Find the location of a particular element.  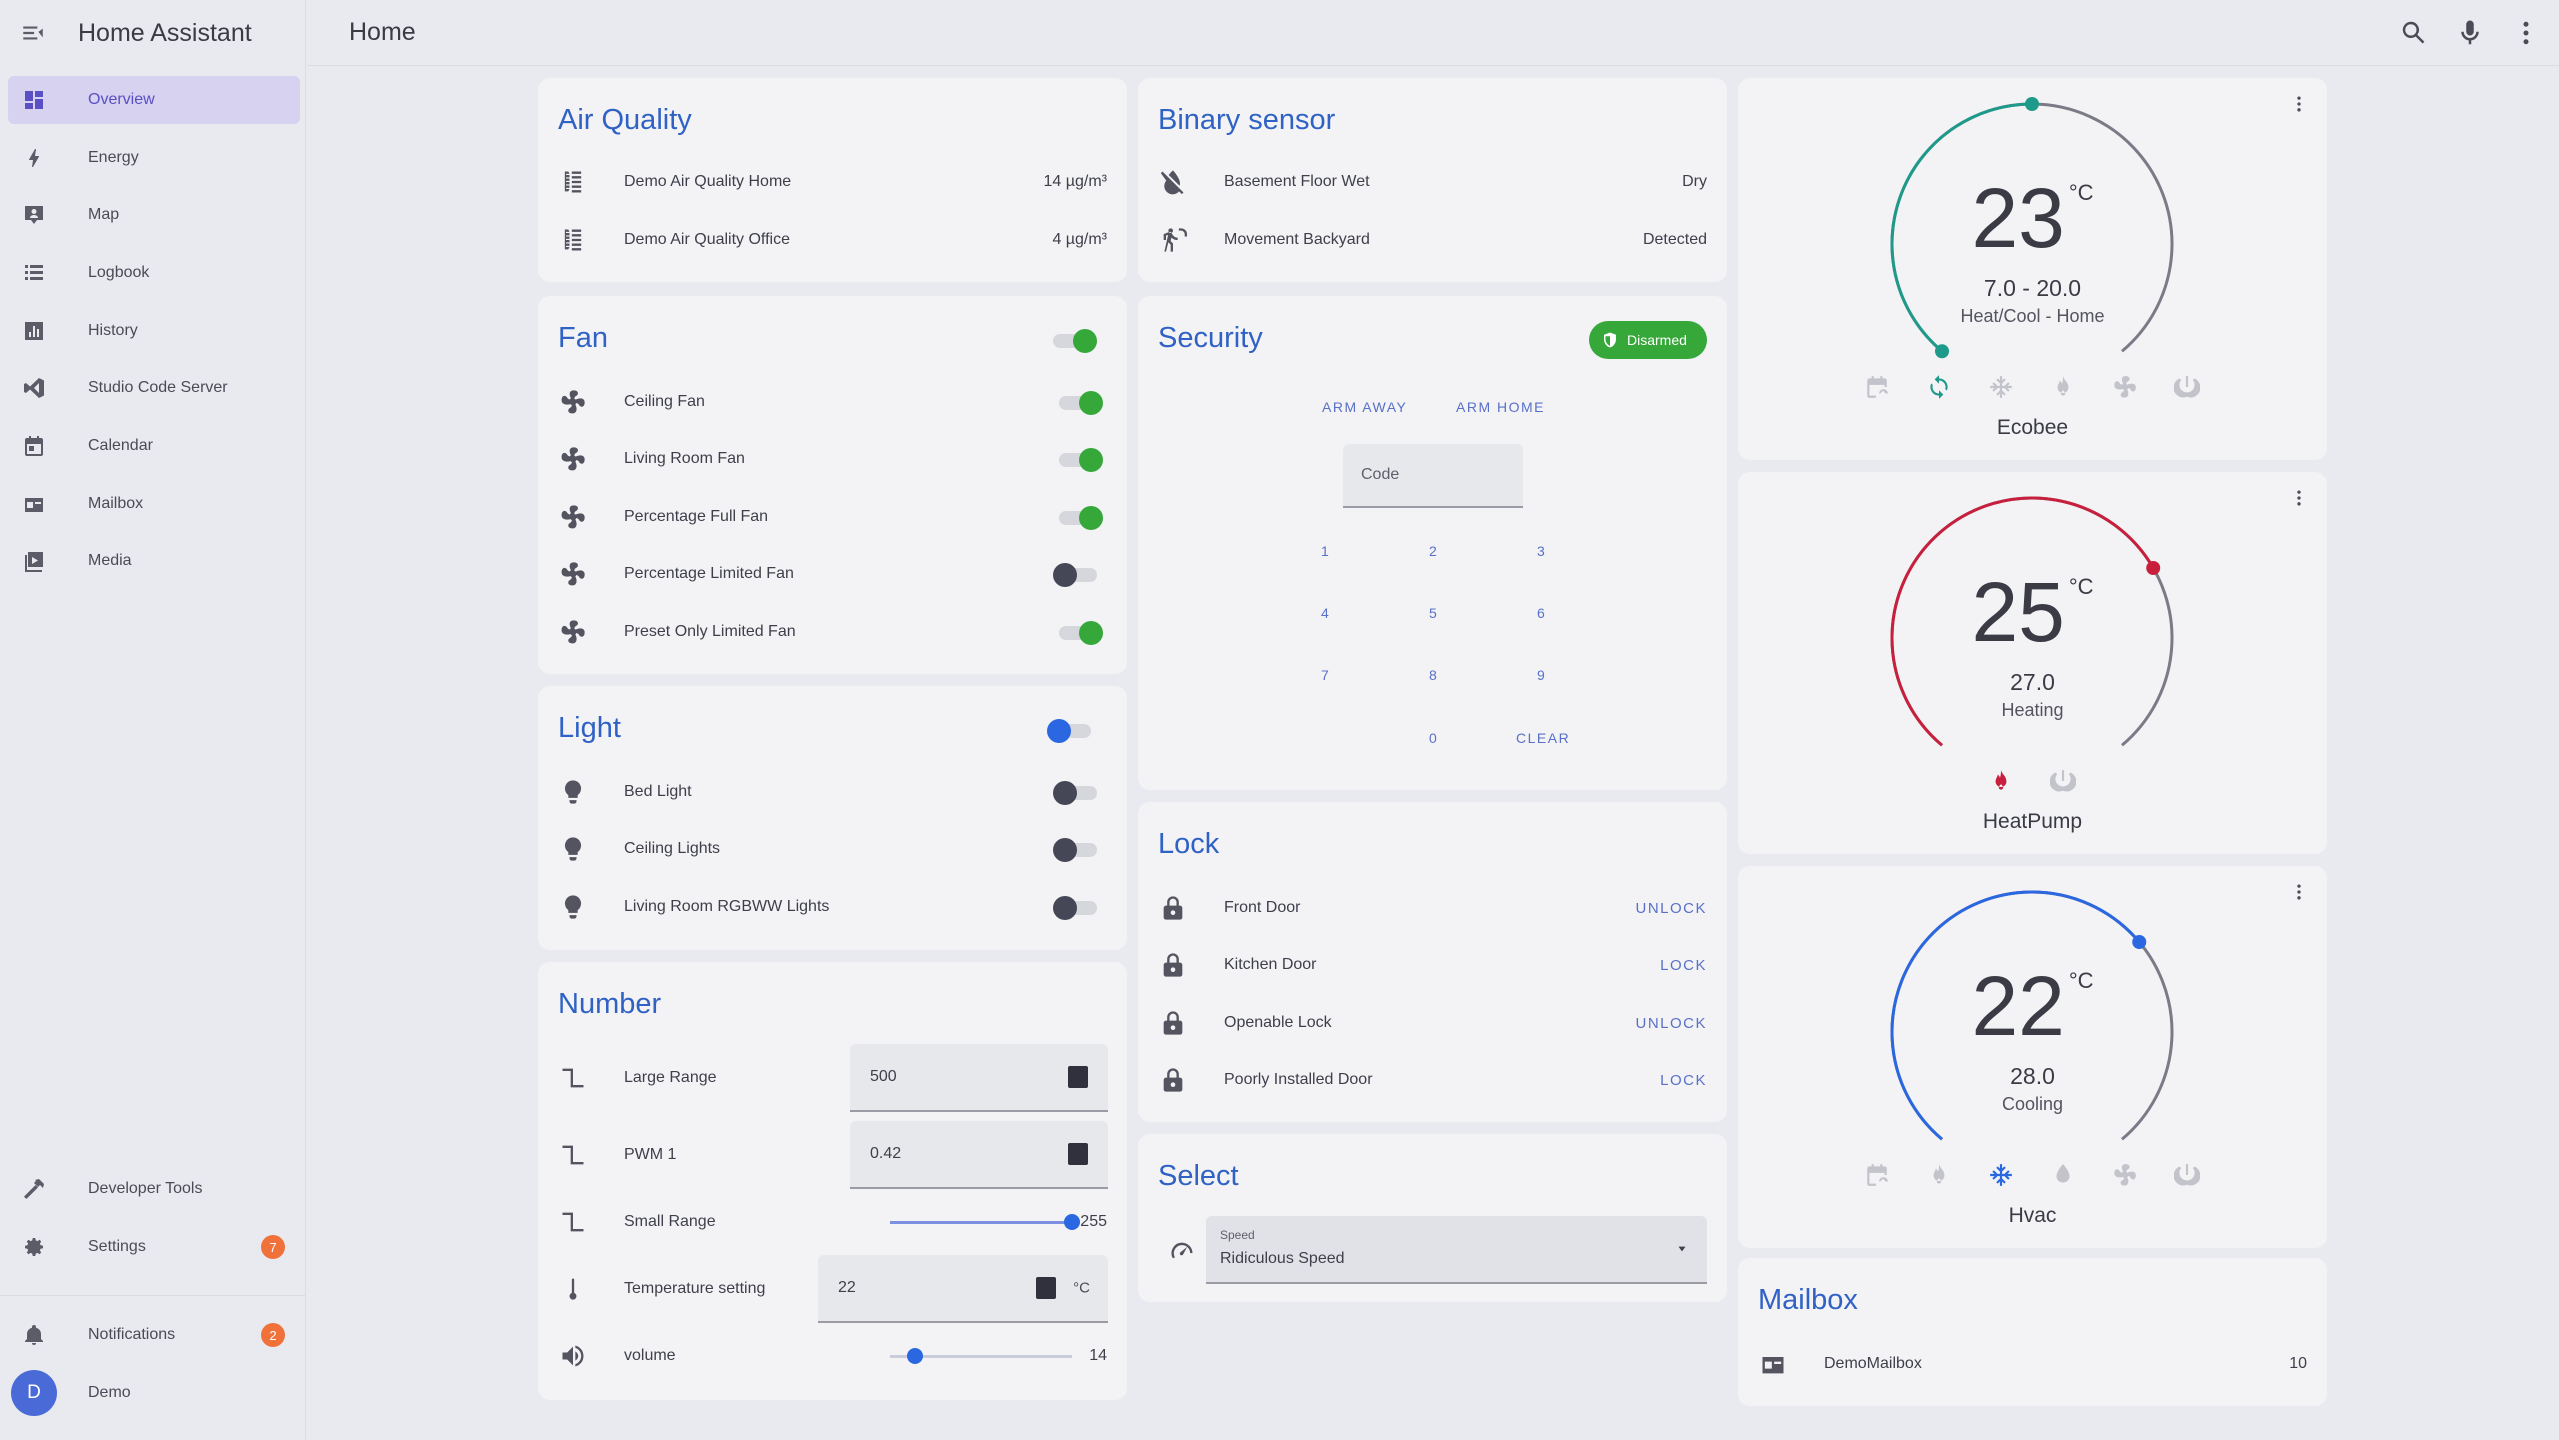

sidebar-item-map: Map is located at coordinates (154, 215).